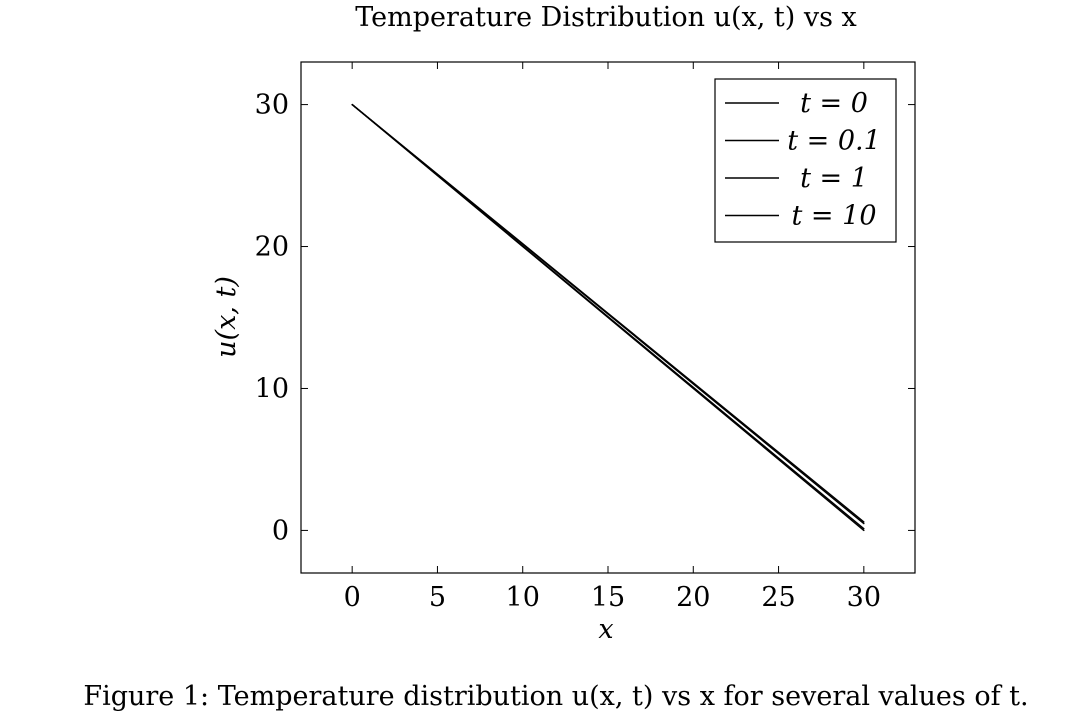 The width and height of the screenshot is (1091, 728). I want to click on legend-label-3: t = 10, so click(834, 216).